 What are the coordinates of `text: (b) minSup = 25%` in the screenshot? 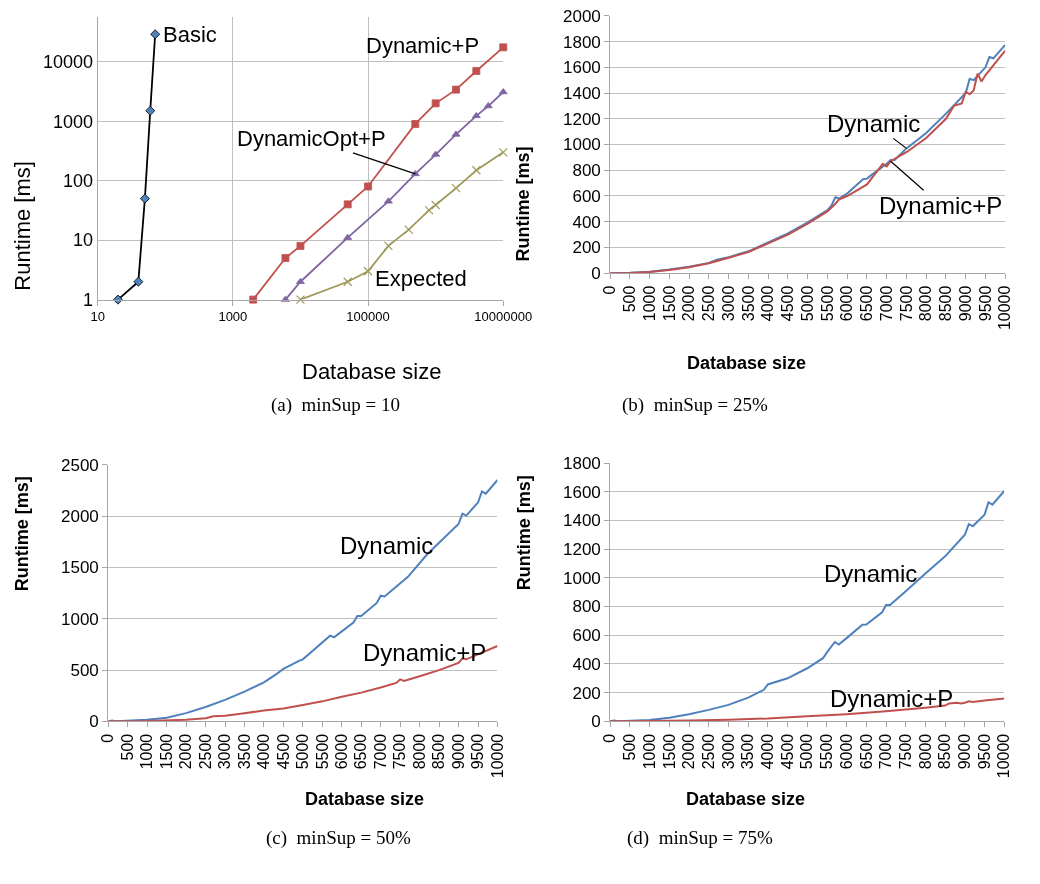 It's located at (695, 405).